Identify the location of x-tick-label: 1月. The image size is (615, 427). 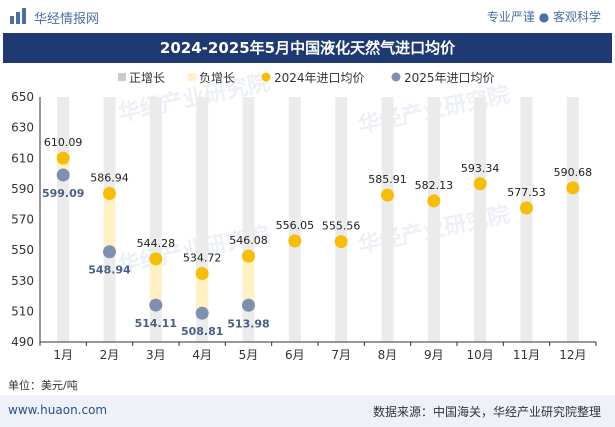
(63, 355).